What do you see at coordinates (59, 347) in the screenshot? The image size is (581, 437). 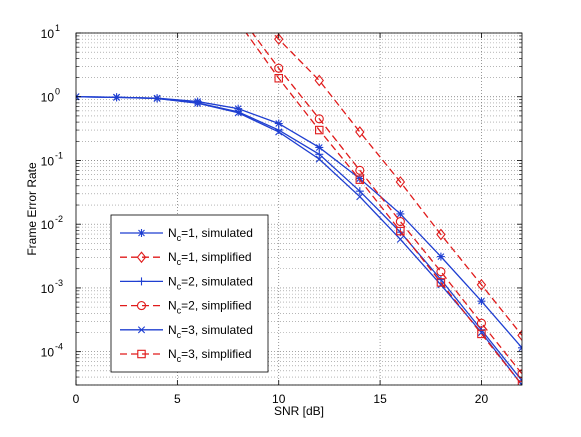 I see `y-tick-exponent: -4` at bounding box center [59, 347].